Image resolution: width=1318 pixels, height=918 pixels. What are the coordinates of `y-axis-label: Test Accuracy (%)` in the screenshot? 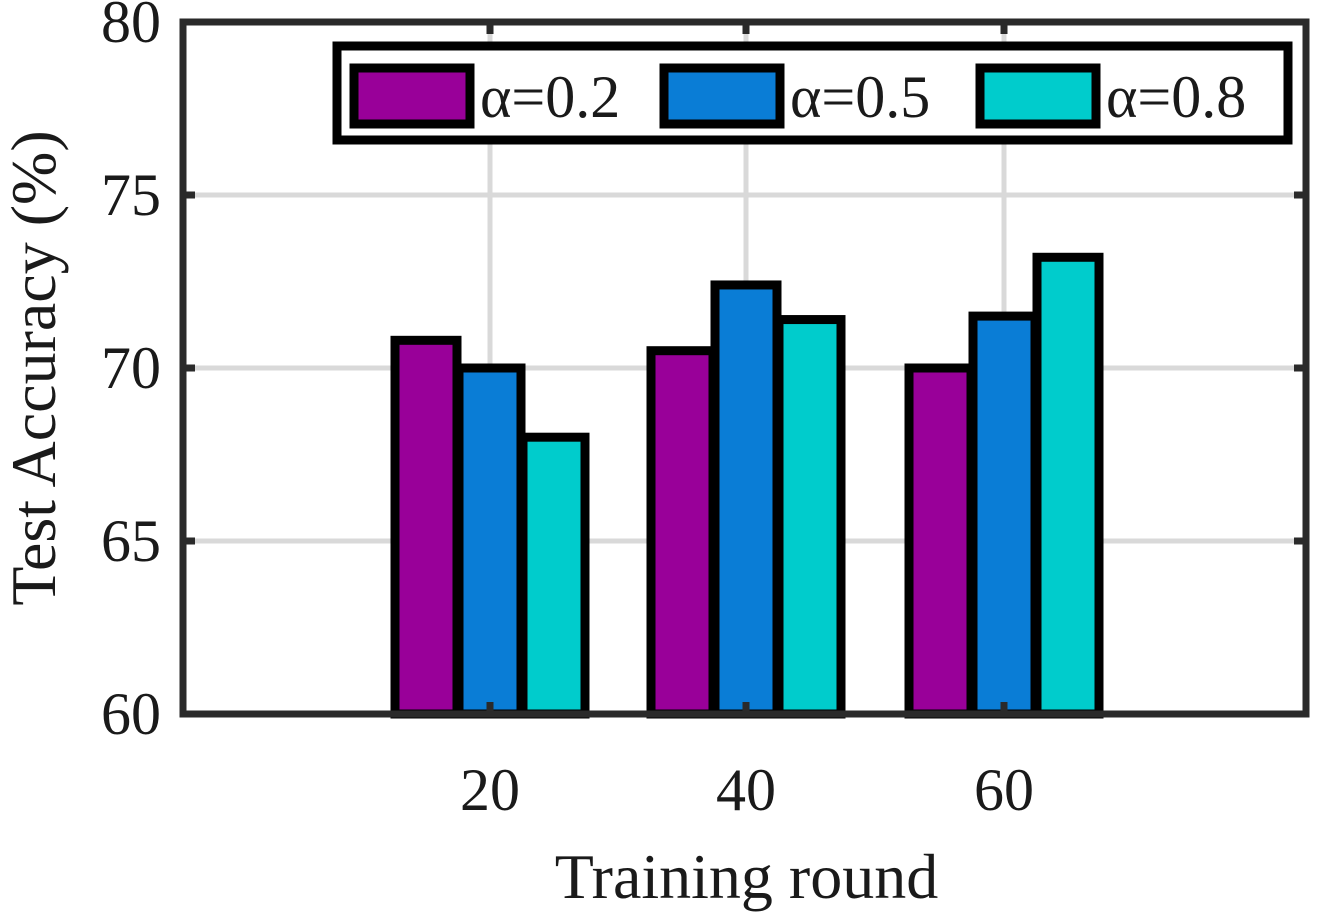 It's located at (34, 367).